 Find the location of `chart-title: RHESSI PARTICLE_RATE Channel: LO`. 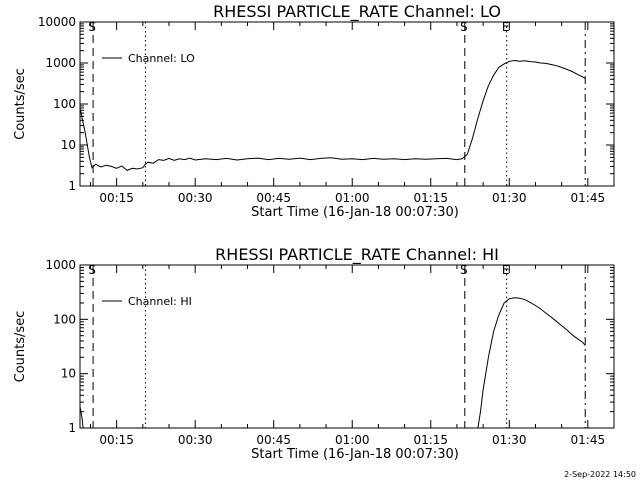

chart-title: RHESSI PARTICLE_RATE Channel: LO is located at coordinates (357, 12).